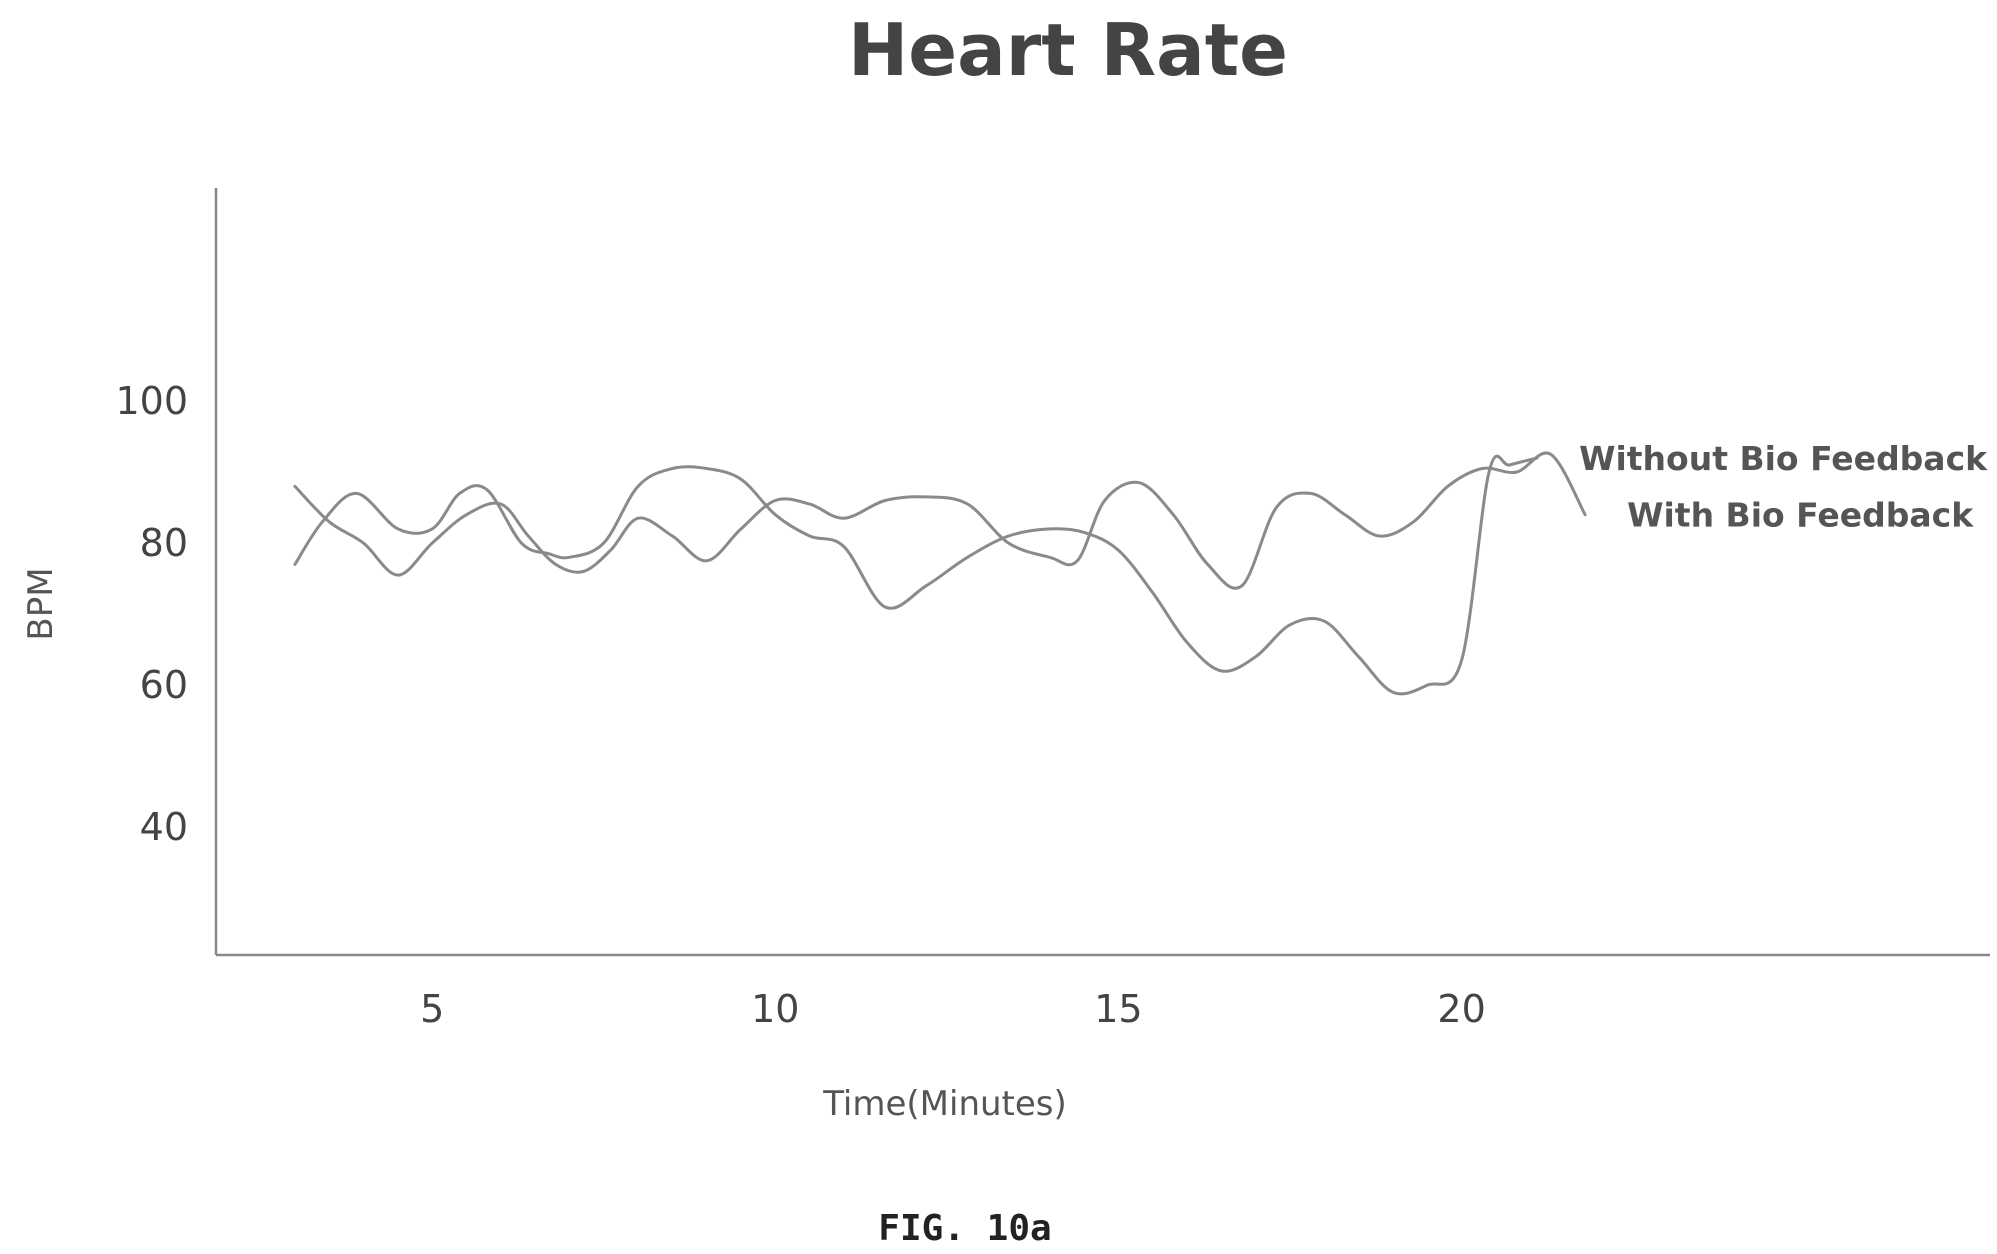 Image resolution: width=1997 pixels, height=1254 pixels. I want to click on y-axis-label: BPM, so click(41, 603).